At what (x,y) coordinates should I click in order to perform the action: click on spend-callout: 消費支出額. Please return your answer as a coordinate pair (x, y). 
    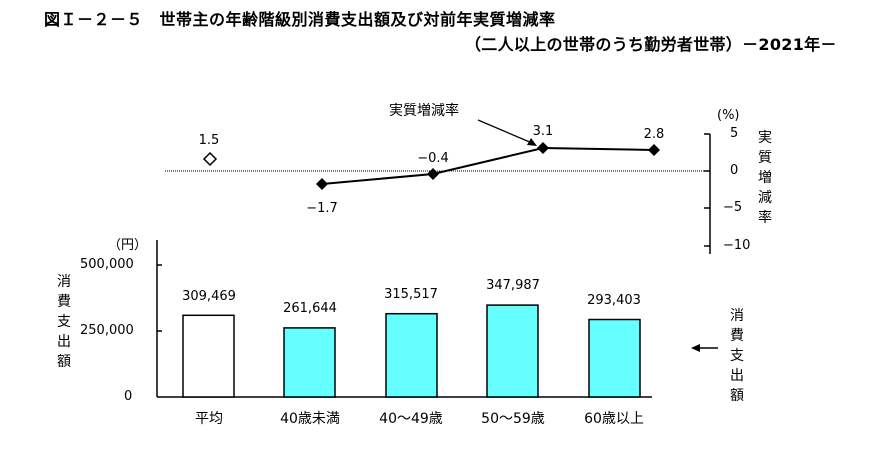
    Looking at the image, I should click on (737, 356).